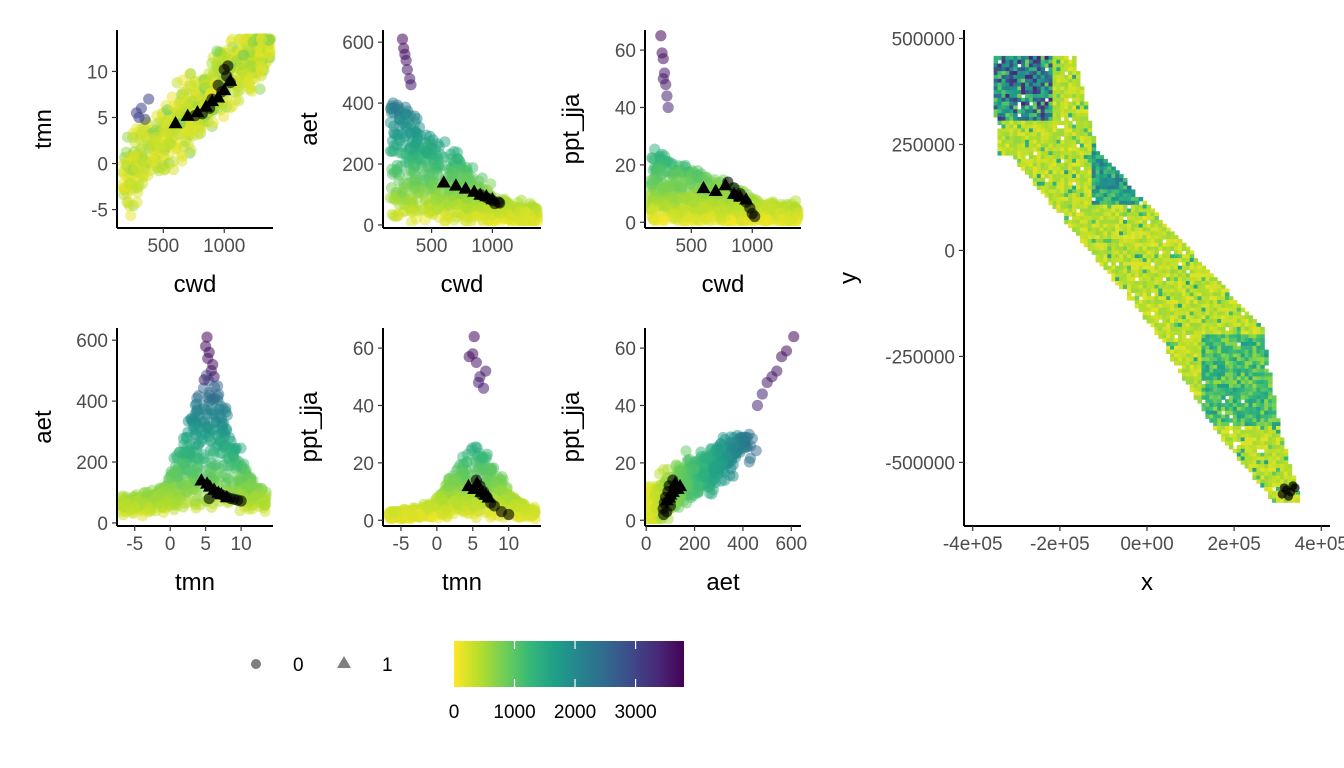 This screenshot has width=1344, height=768. Describe the element at coordinates (92, 341) in the screenshot. I see `y-tick-label: 600` at that location.